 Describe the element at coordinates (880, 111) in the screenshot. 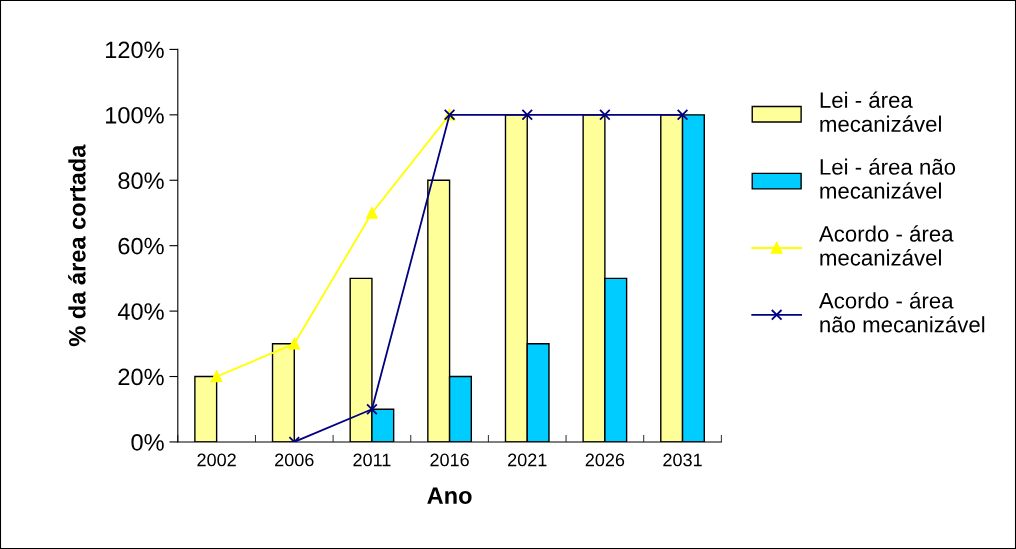

I see `legend-label: Lei - área mecanizável` at that location.